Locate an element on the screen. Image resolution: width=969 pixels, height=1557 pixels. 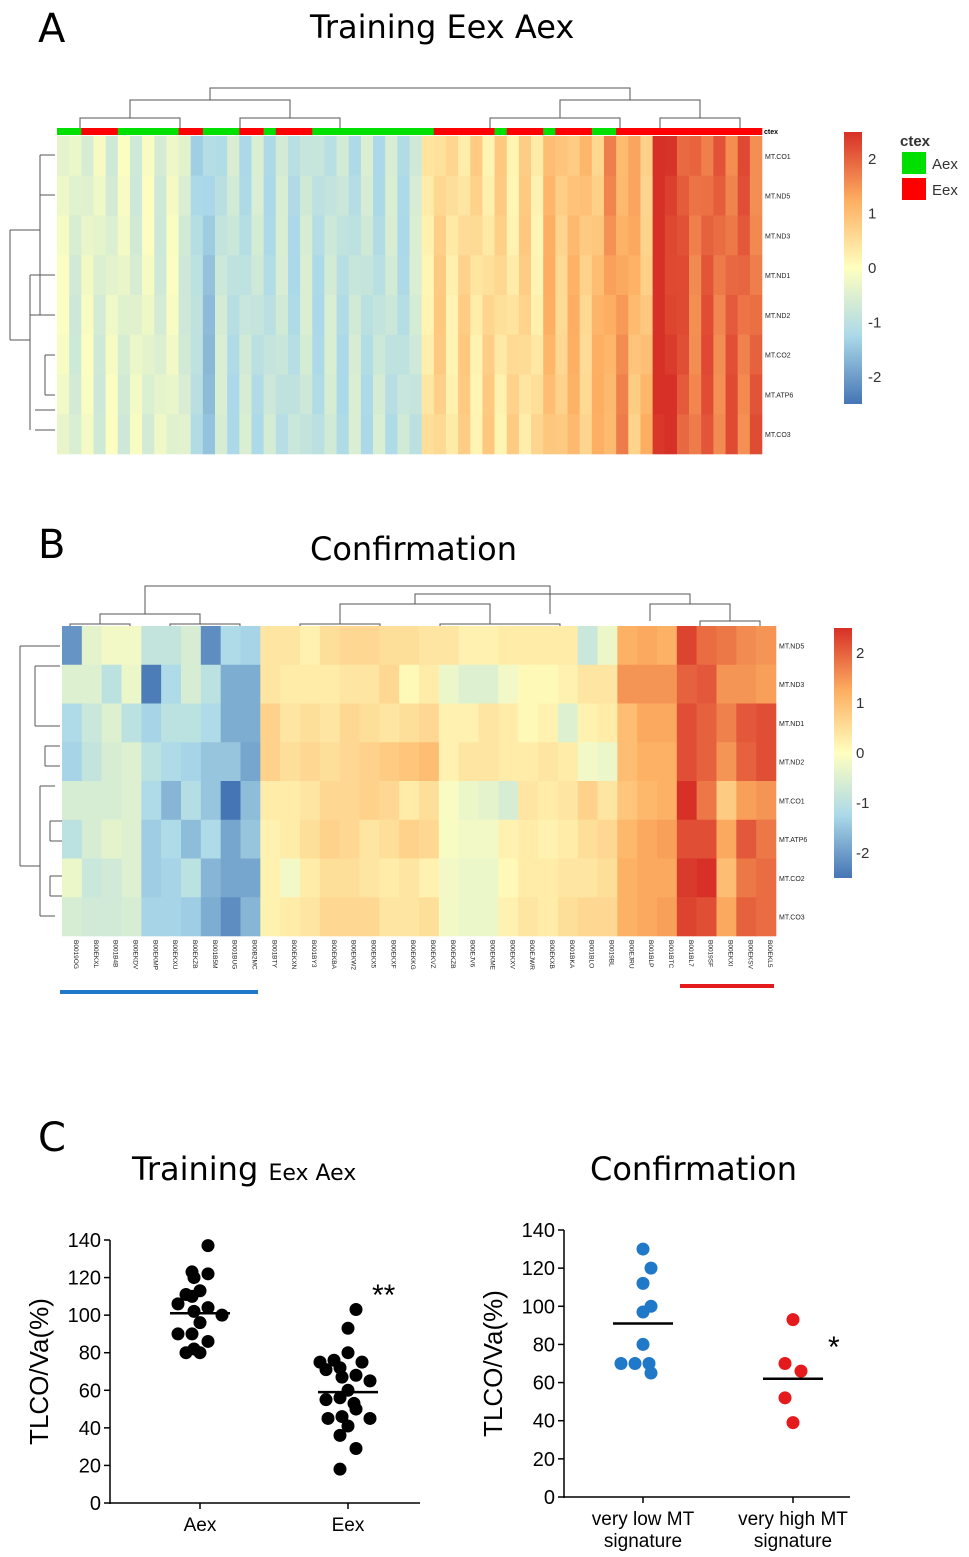
y-tick-label: 60 is located at coordinates (544, 1384).